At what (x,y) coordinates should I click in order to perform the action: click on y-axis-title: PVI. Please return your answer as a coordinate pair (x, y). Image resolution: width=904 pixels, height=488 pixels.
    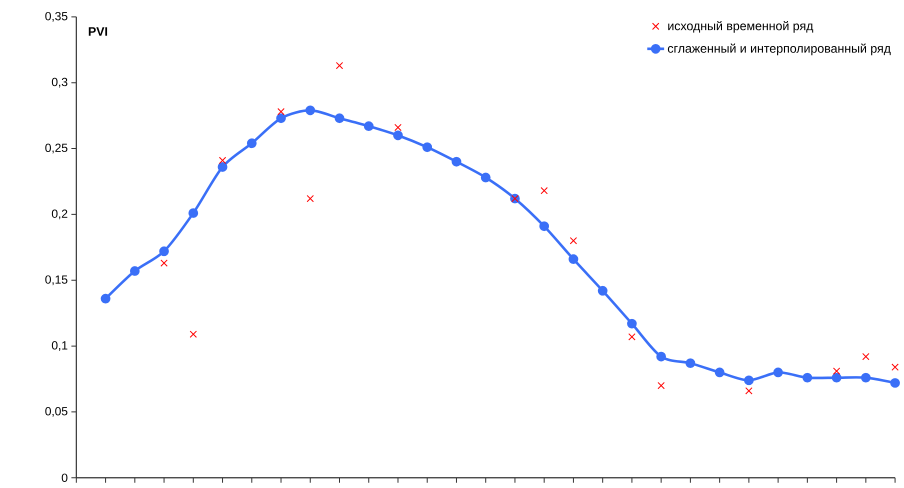
    Looking at the image, I should click on (98, 31).